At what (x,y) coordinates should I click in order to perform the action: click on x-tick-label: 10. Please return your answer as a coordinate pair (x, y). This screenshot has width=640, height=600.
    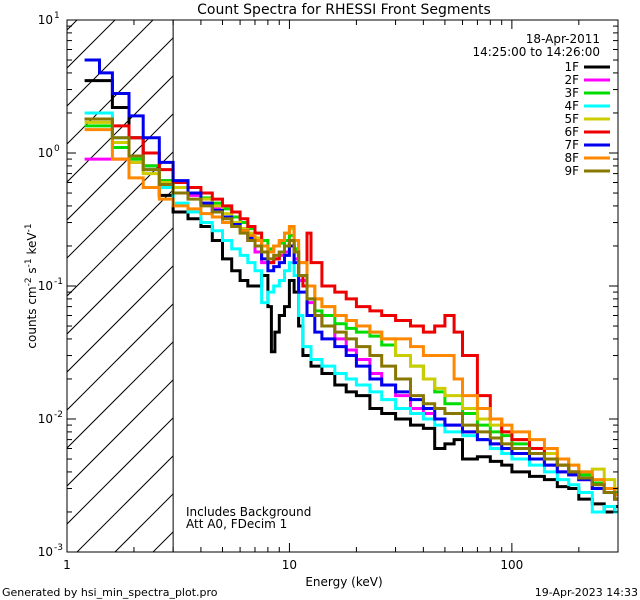
    Looking at the image, I should click on (289, 565).